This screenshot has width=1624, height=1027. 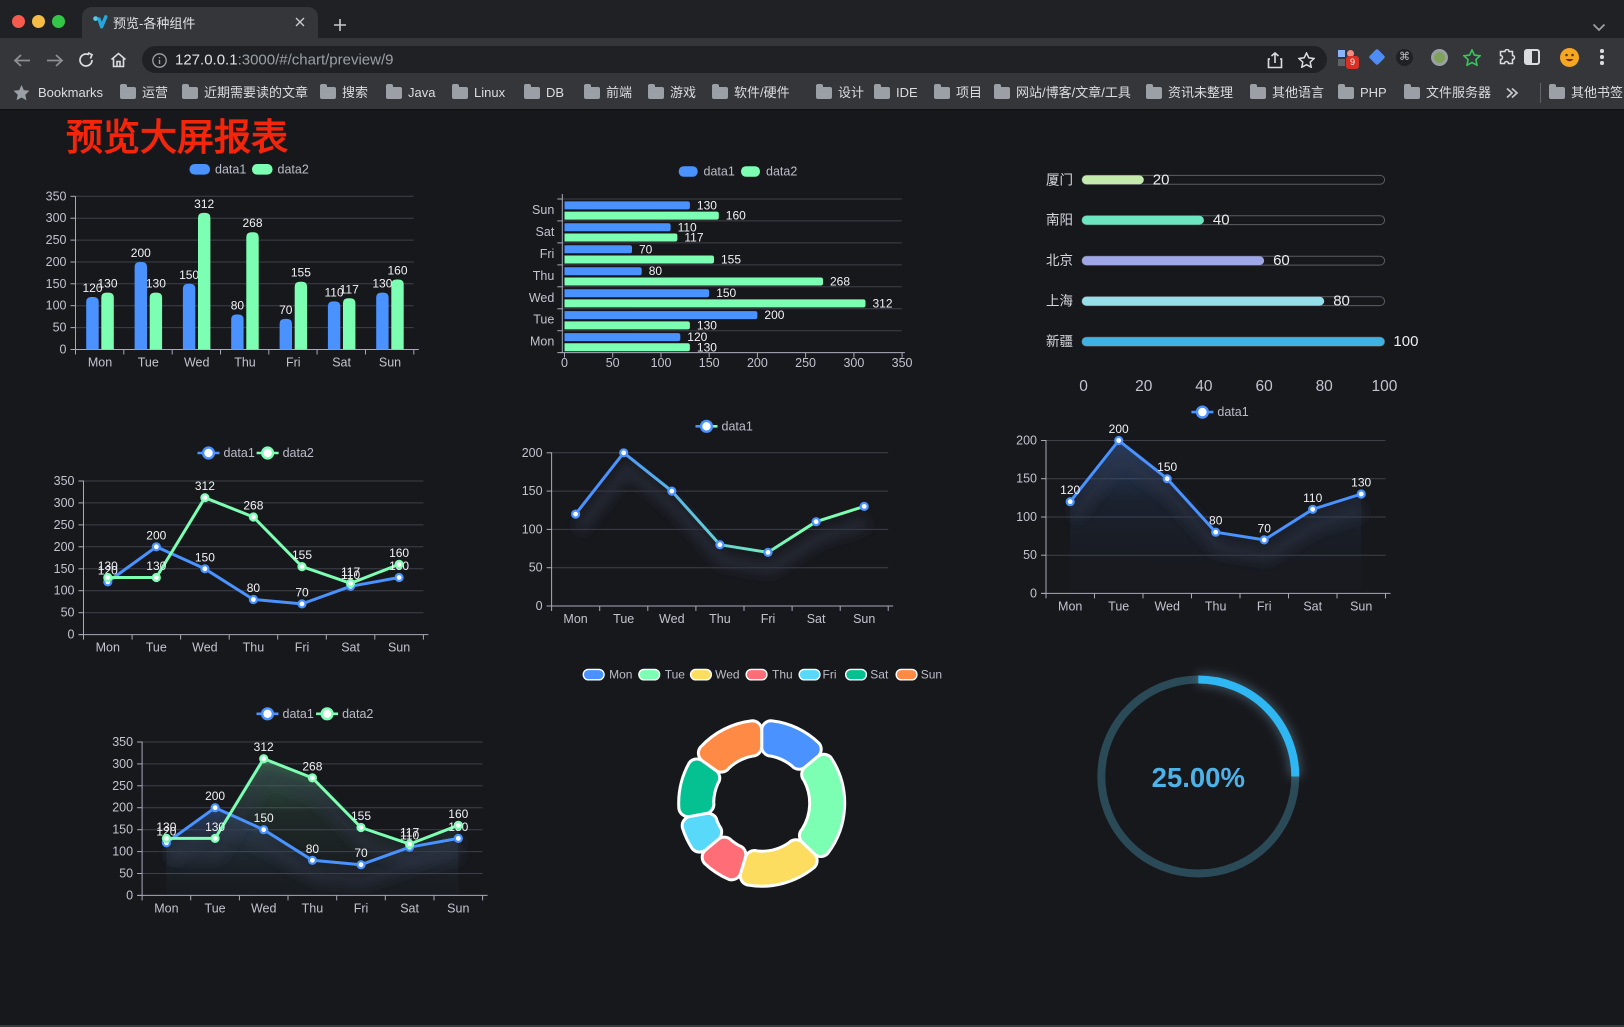 What do you see at coordinates (1198, 777) in the screenshot?
I see `svg-text: 25.00%` at bounding box center [1198, 777].